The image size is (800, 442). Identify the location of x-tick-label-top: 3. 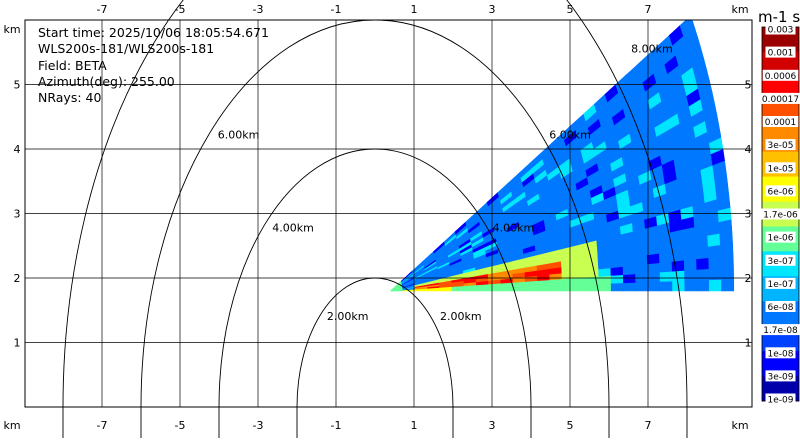
(492, 9).